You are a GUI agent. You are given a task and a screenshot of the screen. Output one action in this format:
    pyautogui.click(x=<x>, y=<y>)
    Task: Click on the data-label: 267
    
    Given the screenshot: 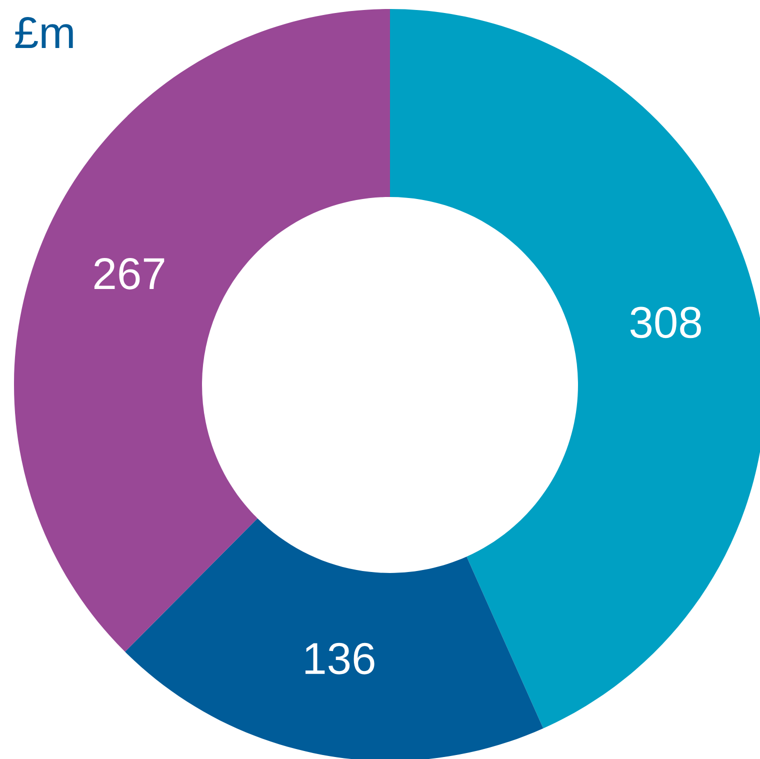 What is the action you would take?
    pyautogui.click(x=129, y=274)
    